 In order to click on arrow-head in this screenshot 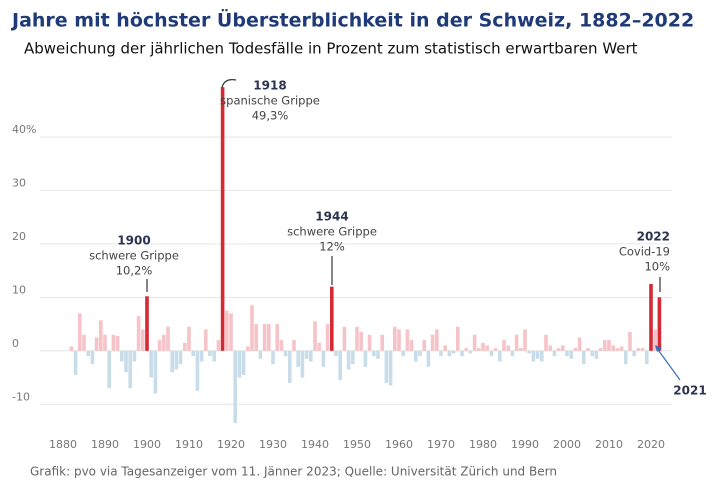, I will do `click(658, 348)`.